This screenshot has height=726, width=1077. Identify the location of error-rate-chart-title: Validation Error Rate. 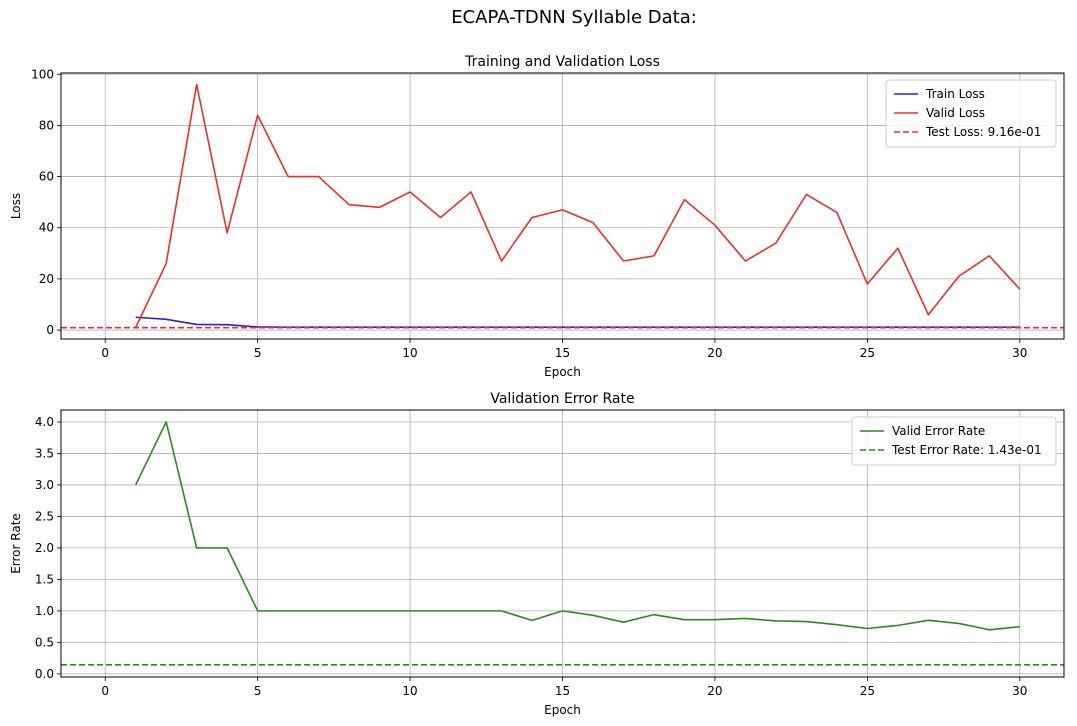
(562, 399).